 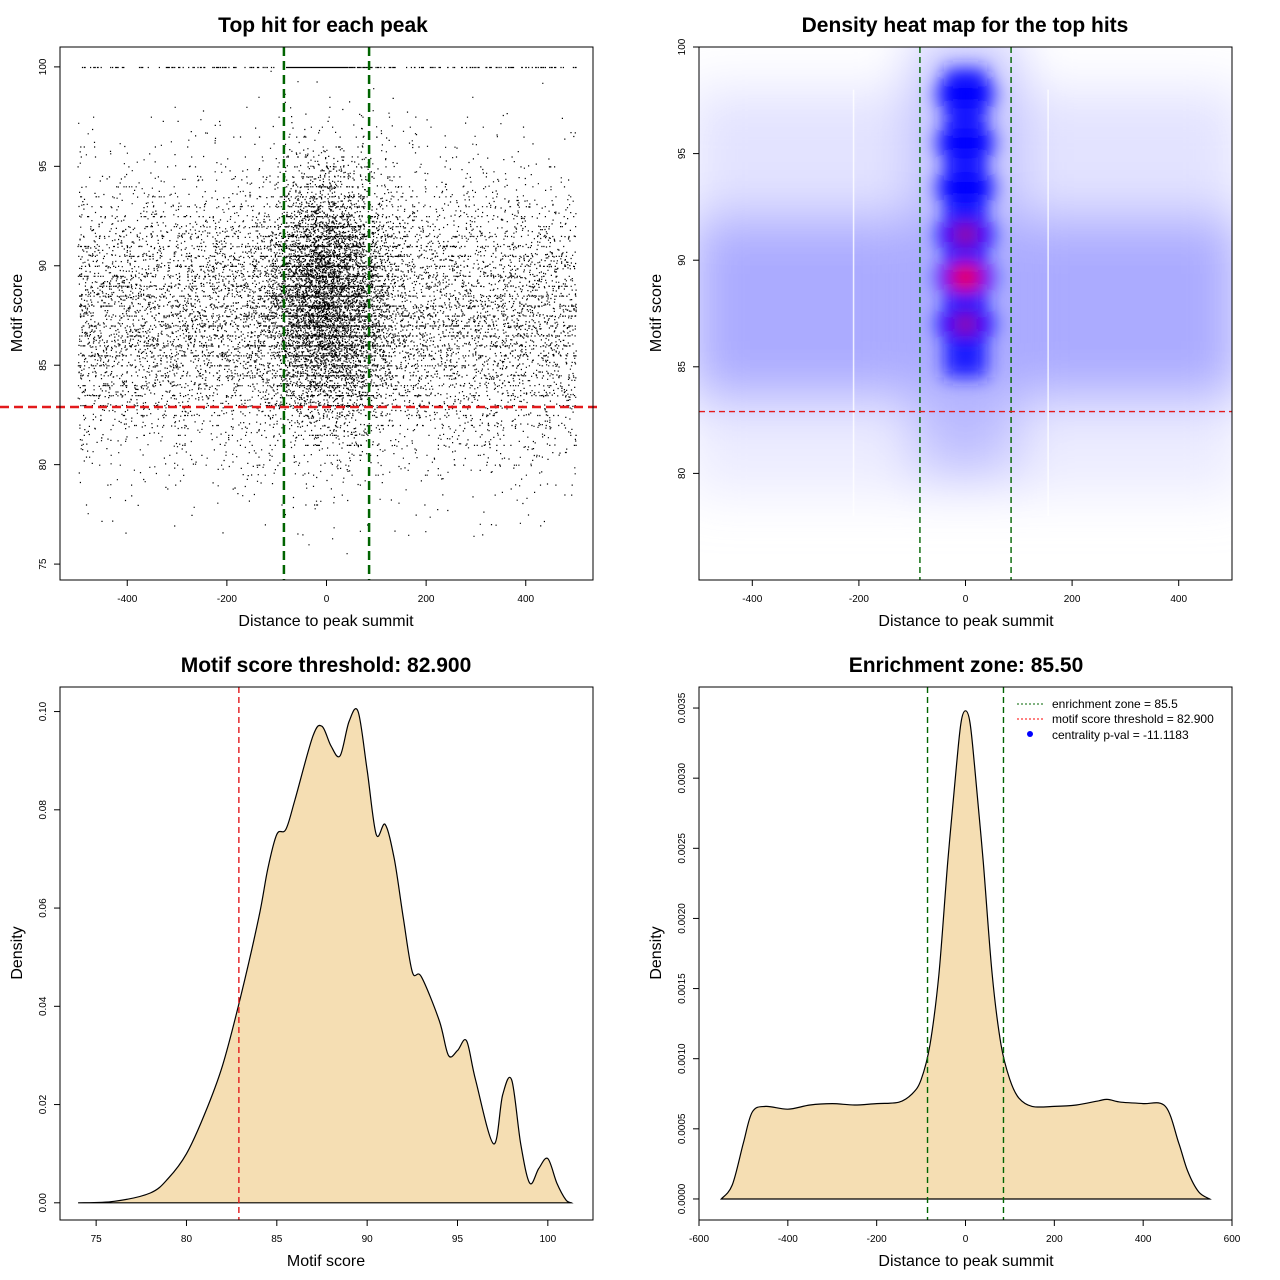 What do you see at coordinates (43, 1203) in the screenshot?
I see `score-density-ytick-label: 0.00` at bounding box center [43, 1203].